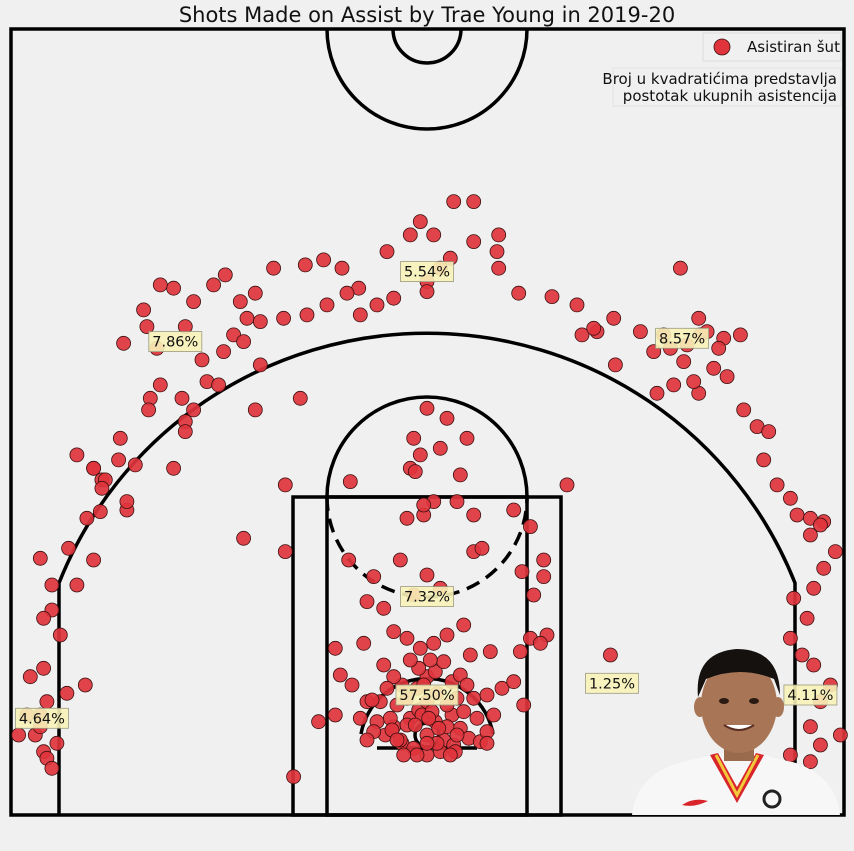  What do you see at coordinates (793, 47) in the screenshot?
I see `legend-label: Asistiran šut` at bounding box center [793, 47].